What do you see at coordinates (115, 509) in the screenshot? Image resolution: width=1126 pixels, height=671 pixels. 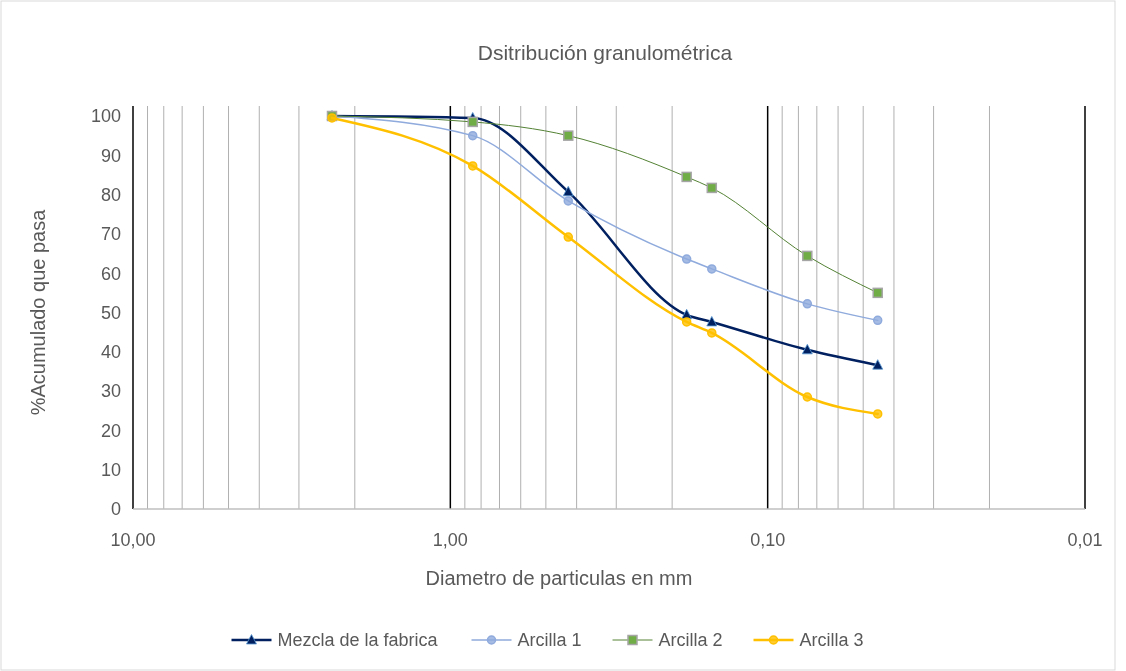 I see `y-tick-label: 0` at bounding box center [115, 509].